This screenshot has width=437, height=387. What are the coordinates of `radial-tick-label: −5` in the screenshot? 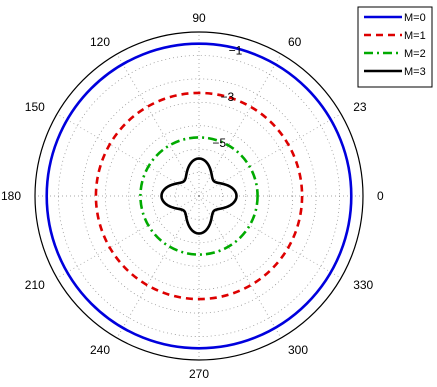 It's located at (219, 143).